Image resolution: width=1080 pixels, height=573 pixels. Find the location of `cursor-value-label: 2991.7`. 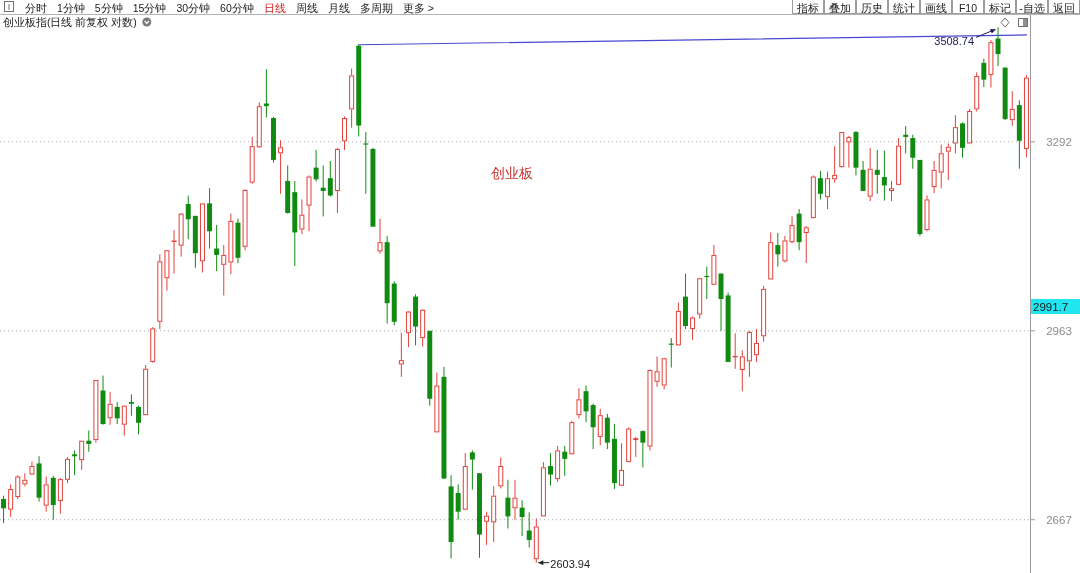

cursor-value-label: 2991.7 is located at coordinates (1055, 306).